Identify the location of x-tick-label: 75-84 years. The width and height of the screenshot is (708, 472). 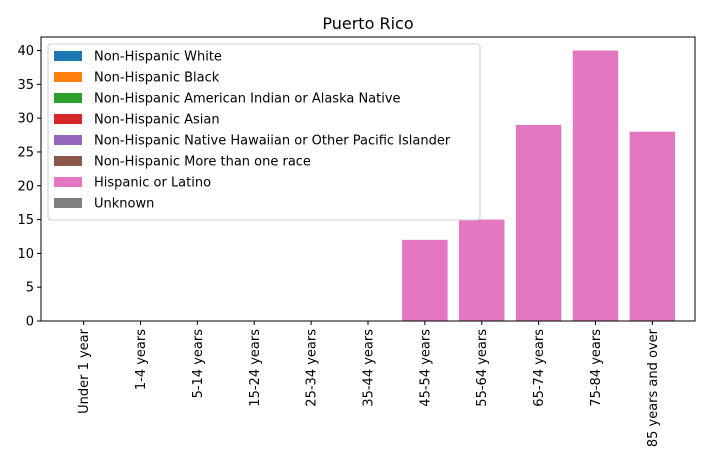
(596, 368).